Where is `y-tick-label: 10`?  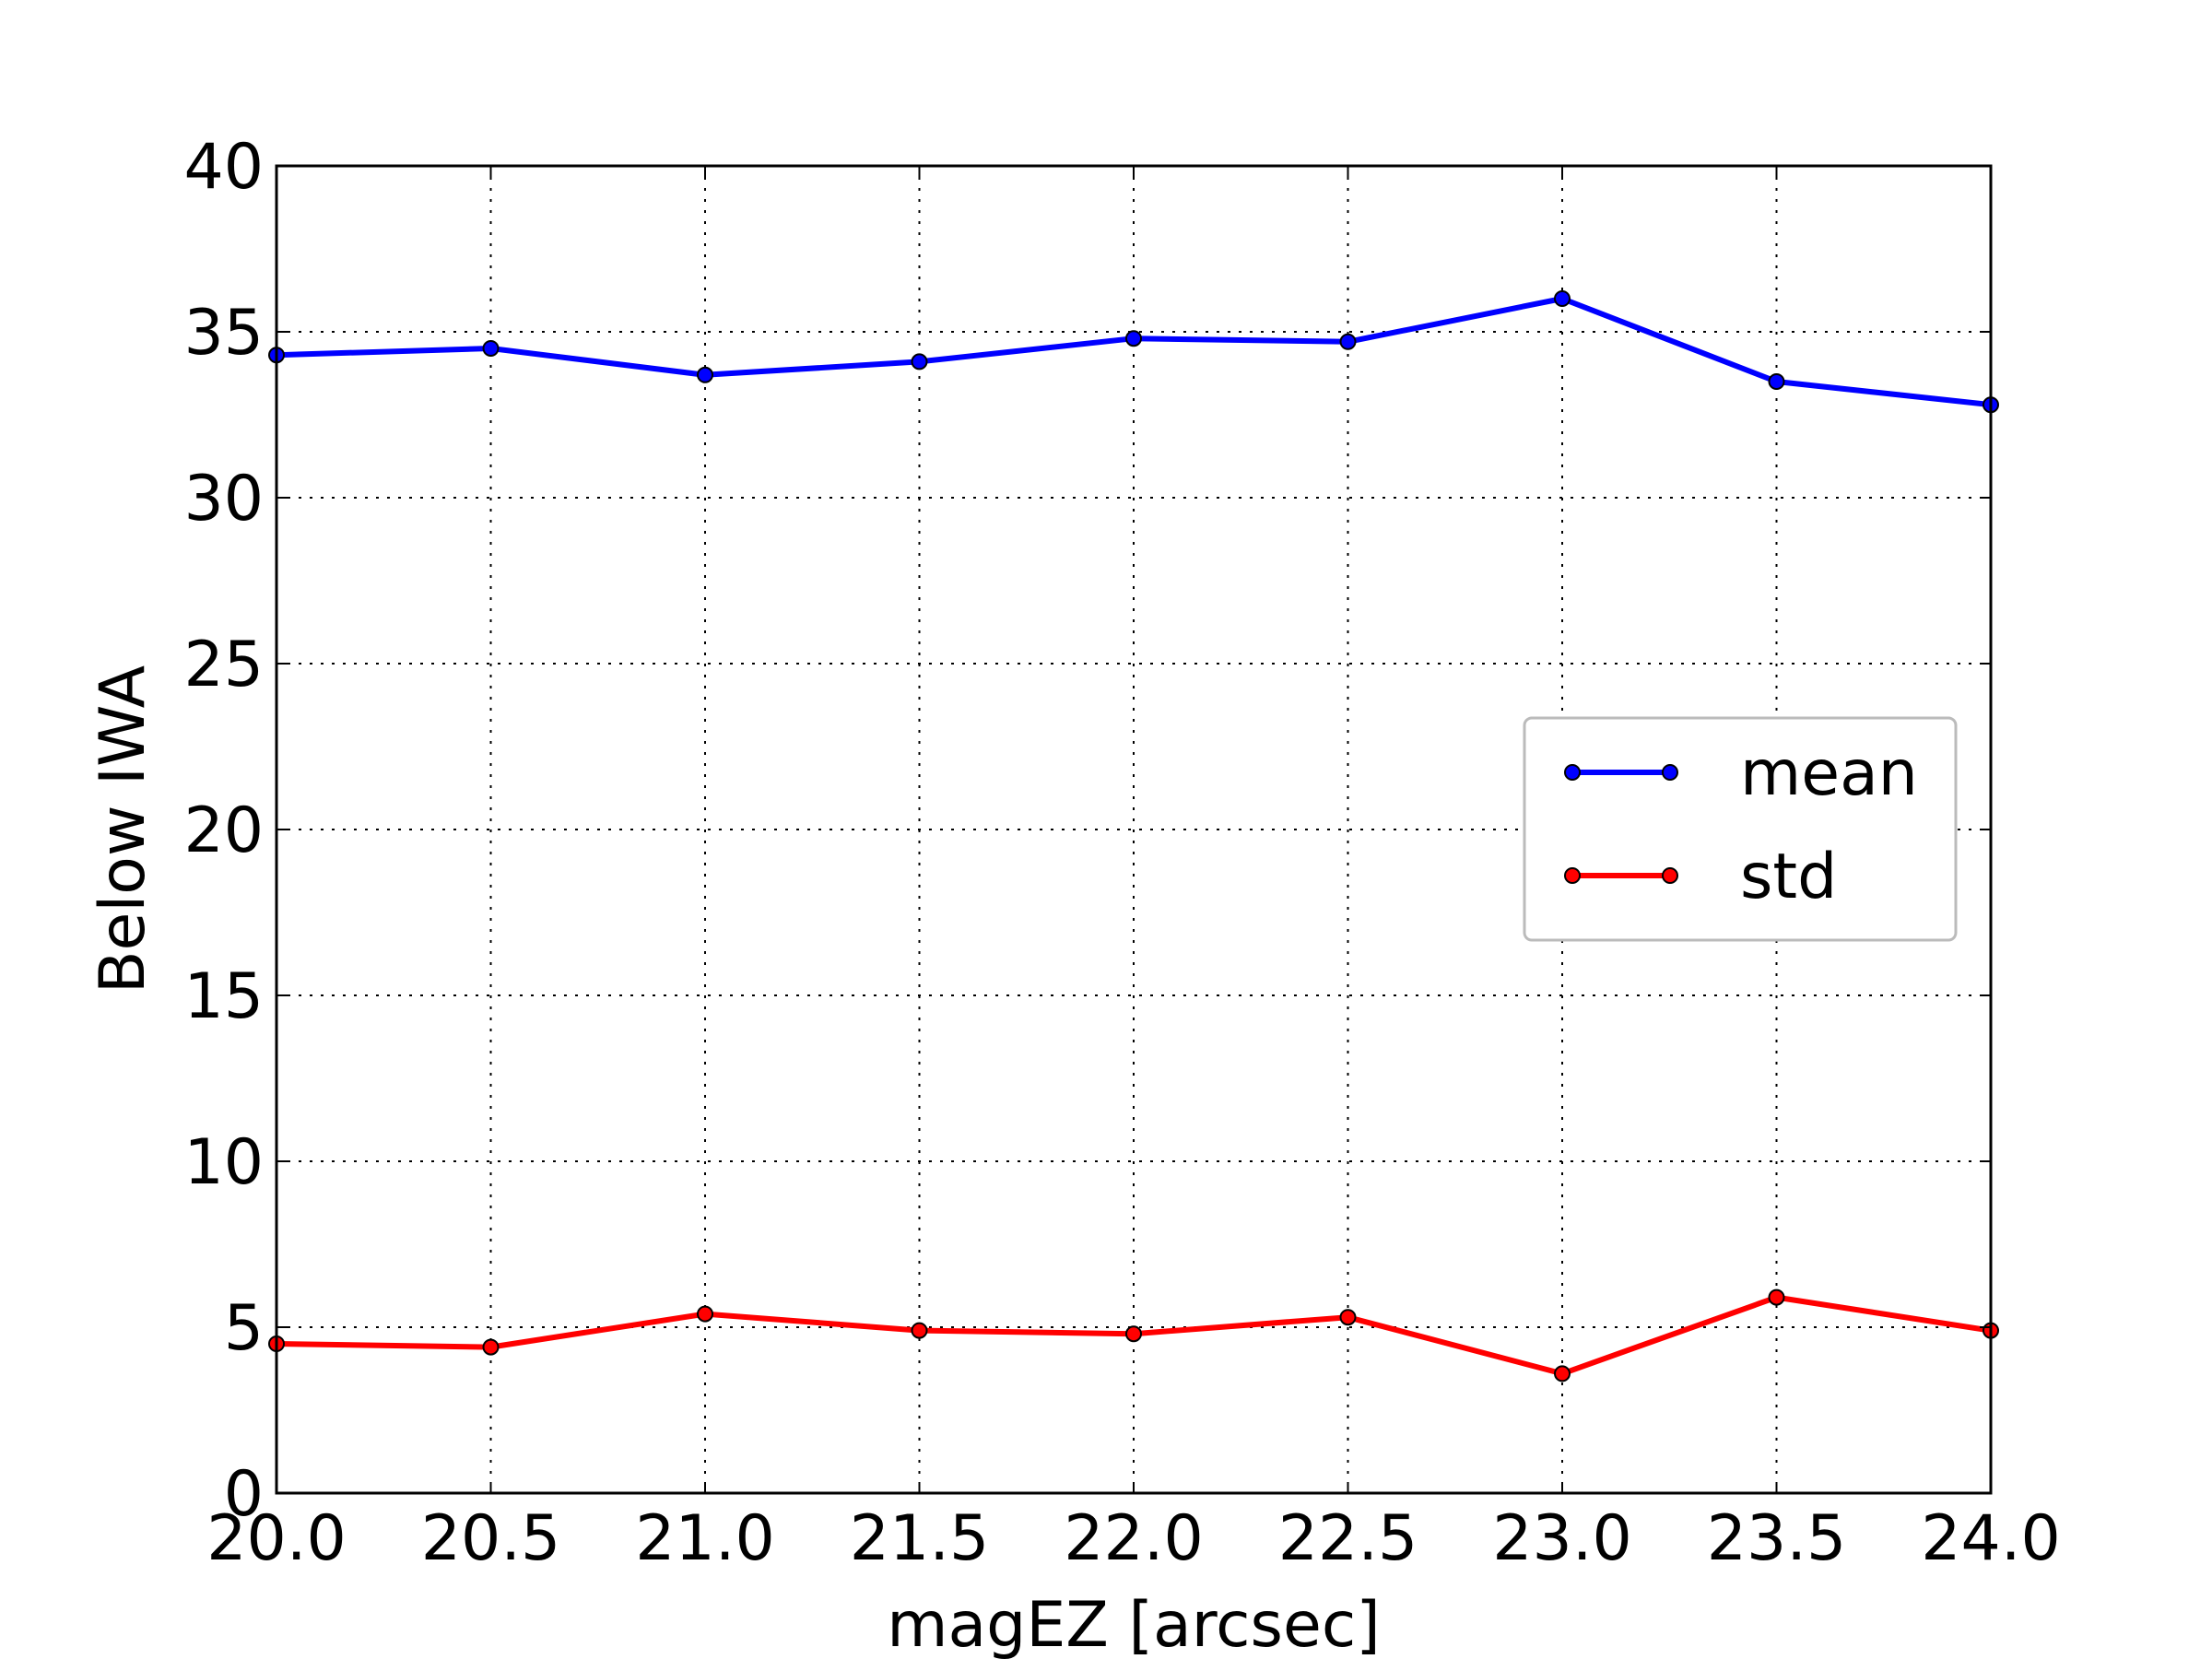 y-tick-label: 10 is located at coordinates (223, 1162).